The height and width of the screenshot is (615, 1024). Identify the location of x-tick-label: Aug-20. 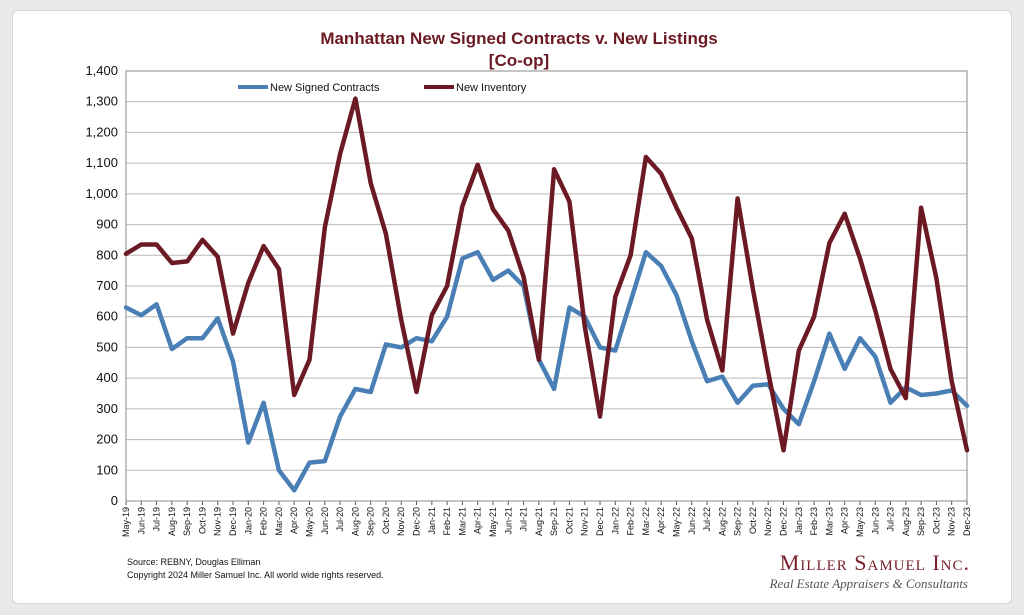
(355, 521).